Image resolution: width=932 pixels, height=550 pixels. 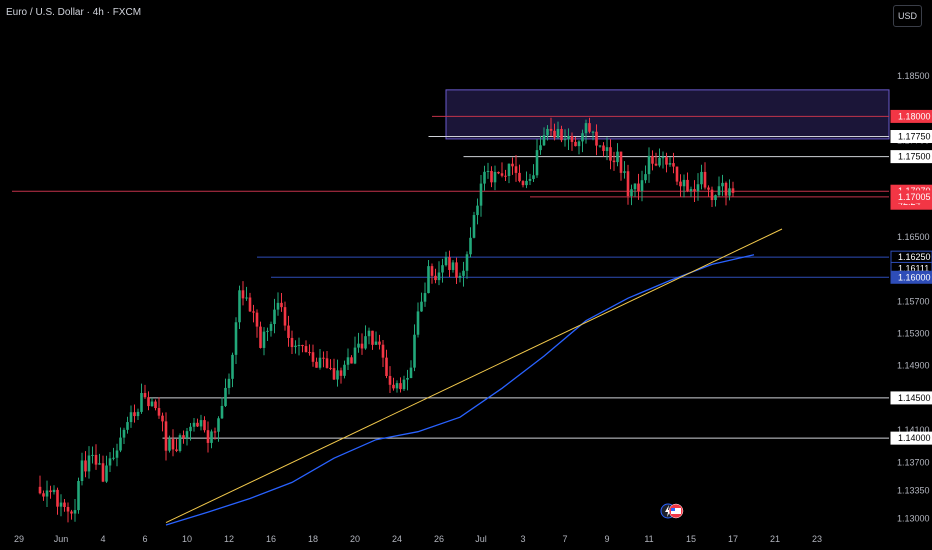 I want to click on x-tick-label: 18, so click(x=313, y=539).